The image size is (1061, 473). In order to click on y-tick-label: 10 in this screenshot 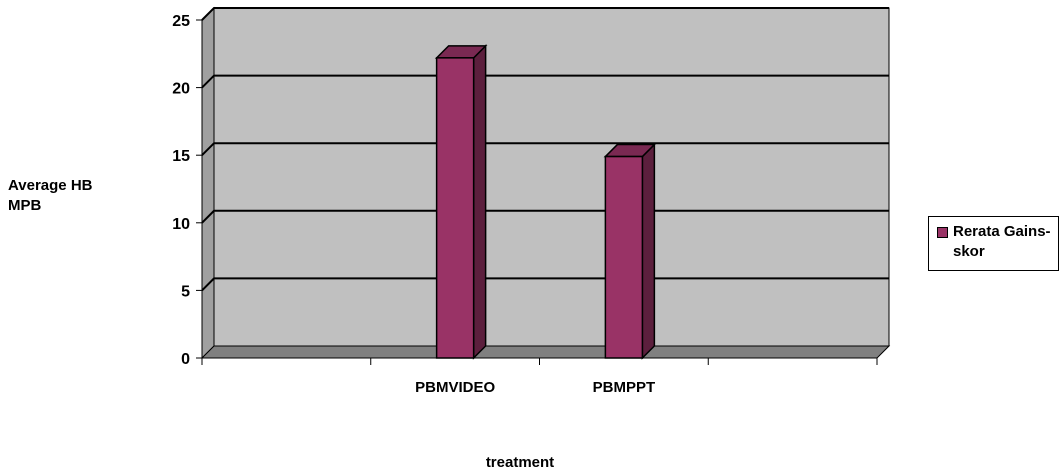, I will do `click(181, 224)`.